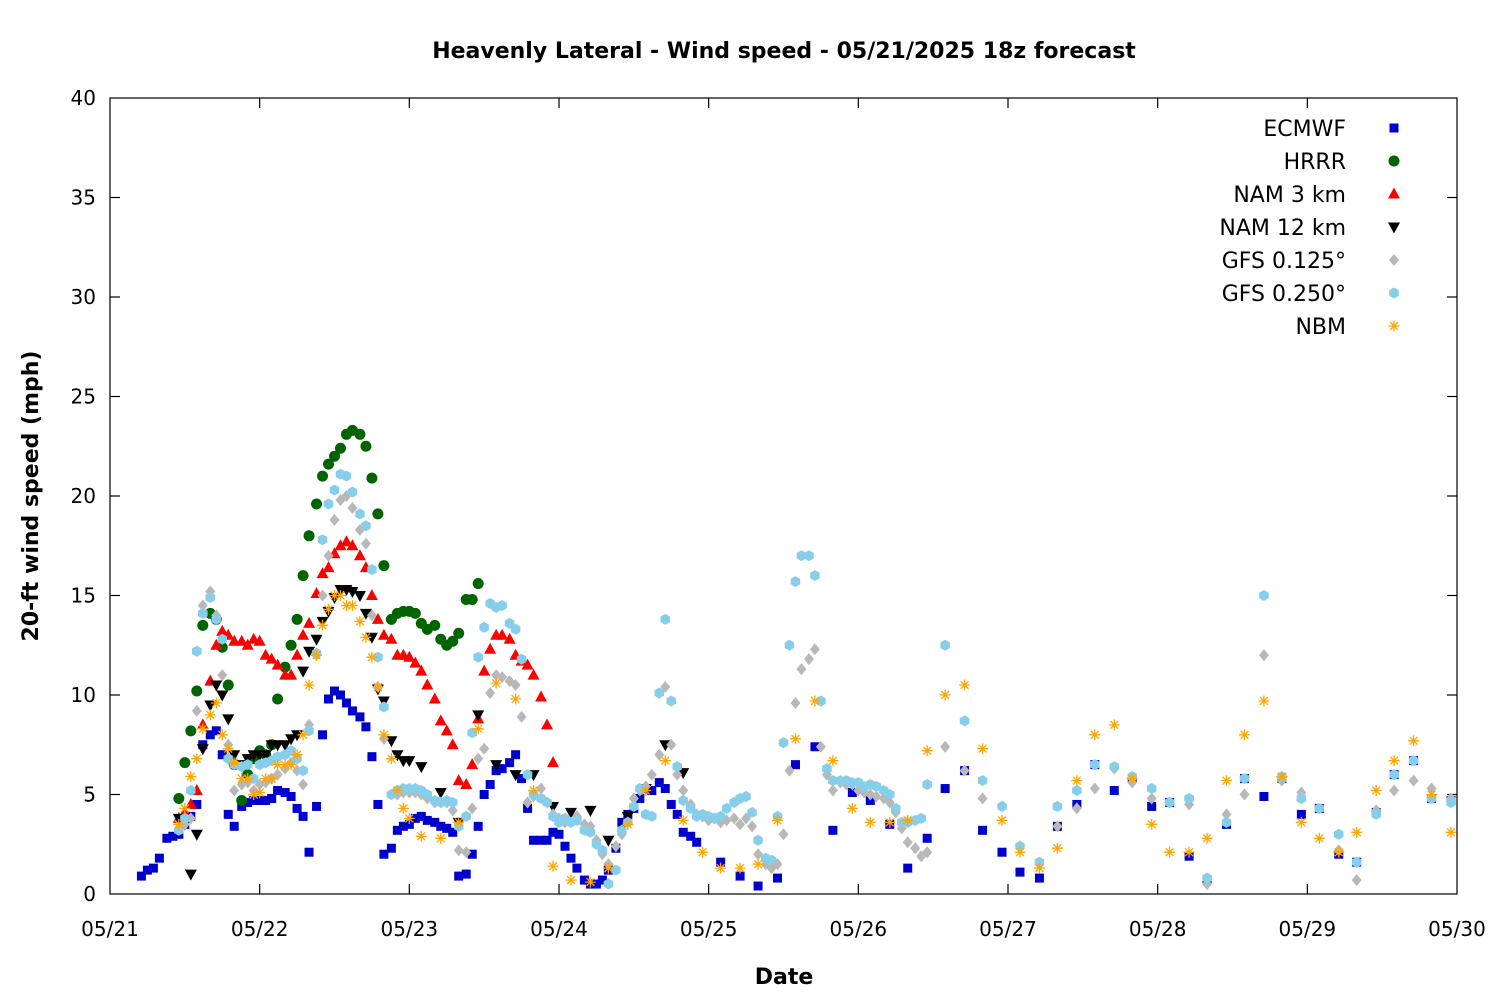 This screenshot has height=1000, width=1500. I want to click on legend-label: NBM, so click(1320, 327).